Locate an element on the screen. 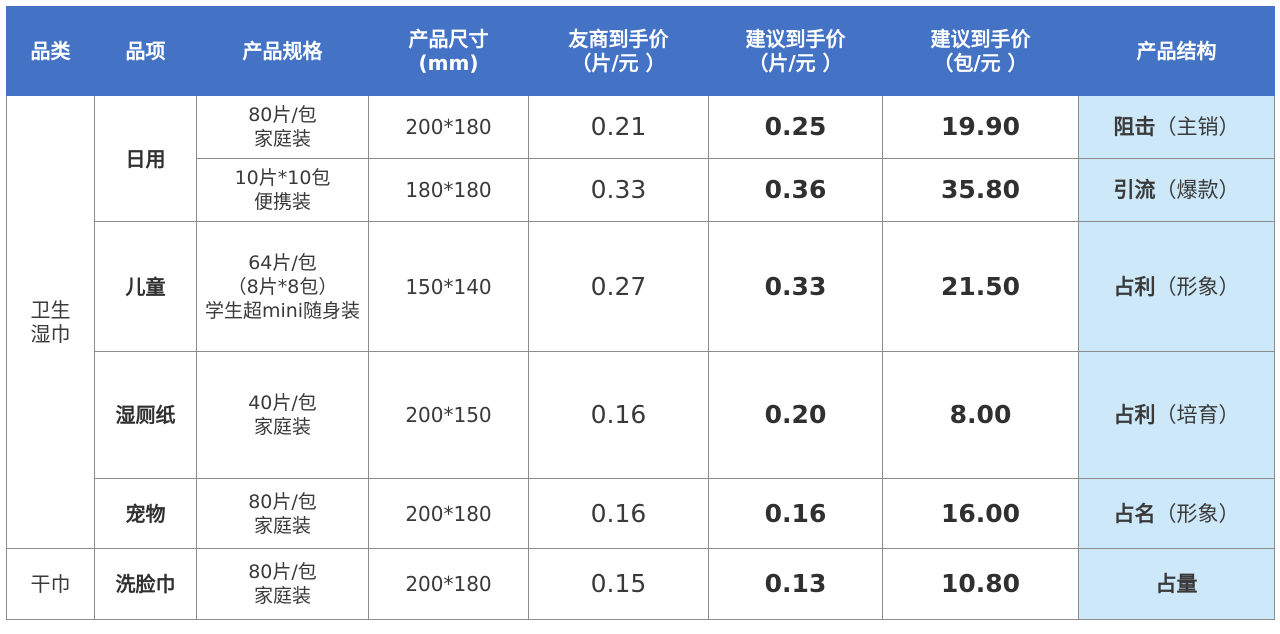 The height and width of the screenshot is (634, 1280). competitor-price-cell: 0.21 is located at coordinates (618, 127).